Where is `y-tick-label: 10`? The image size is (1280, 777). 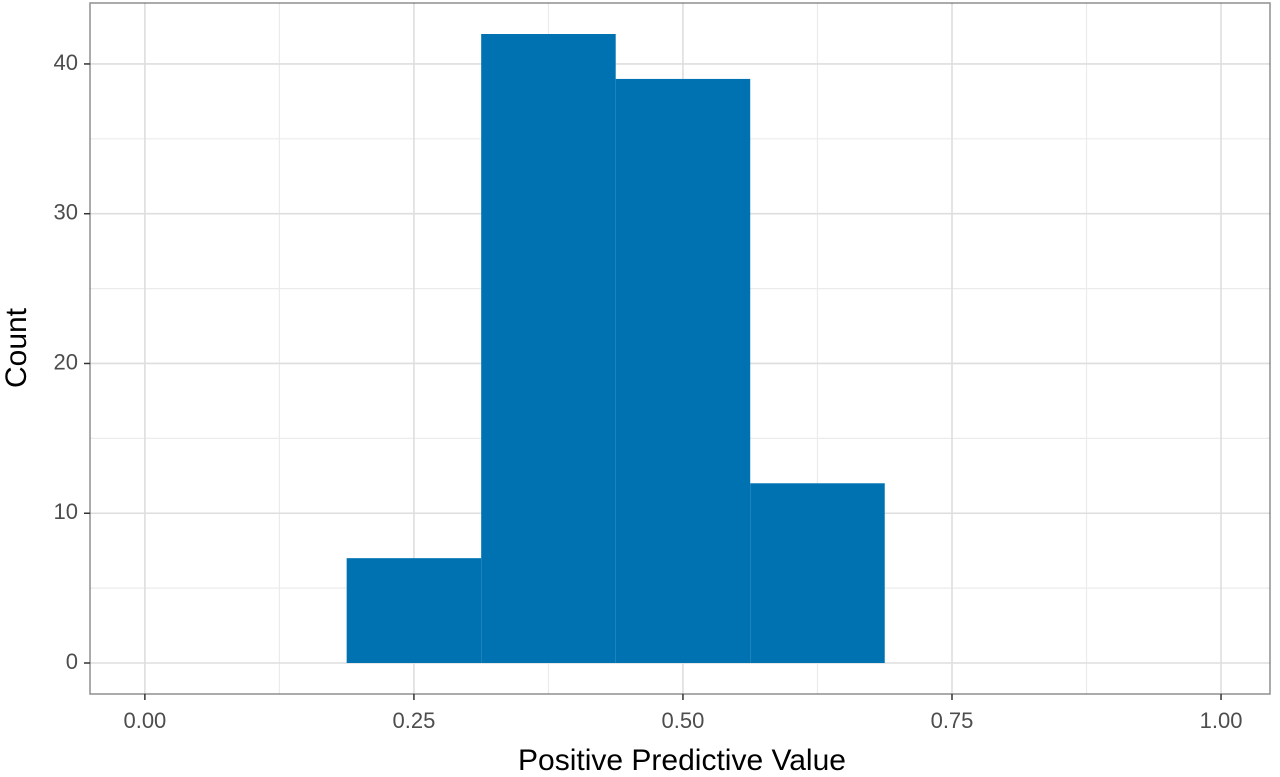 y-tick-label: 10 is located at coordinates (66, 511).